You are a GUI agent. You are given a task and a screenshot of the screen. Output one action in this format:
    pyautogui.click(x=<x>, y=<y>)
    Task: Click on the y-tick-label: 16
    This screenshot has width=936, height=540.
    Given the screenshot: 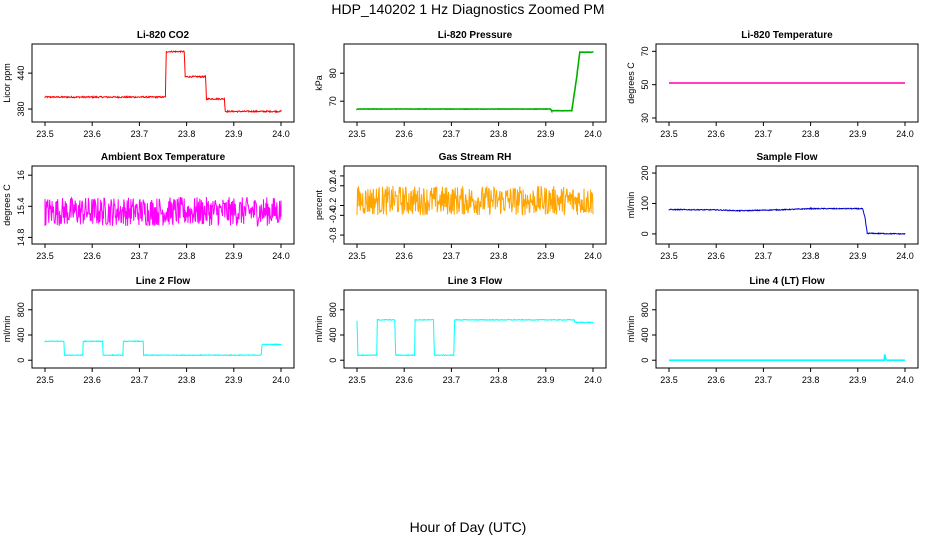 What is the action you would take?
    pyautogui.click(x=21, y=175)
    